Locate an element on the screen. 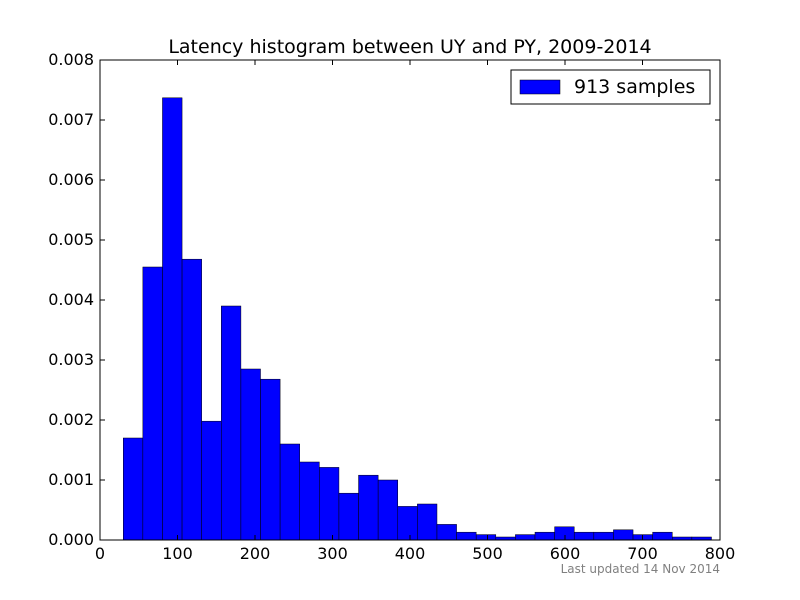 The image size is (800, 600). y-tick-label: 0.004 is located at coordinates (71, 299).